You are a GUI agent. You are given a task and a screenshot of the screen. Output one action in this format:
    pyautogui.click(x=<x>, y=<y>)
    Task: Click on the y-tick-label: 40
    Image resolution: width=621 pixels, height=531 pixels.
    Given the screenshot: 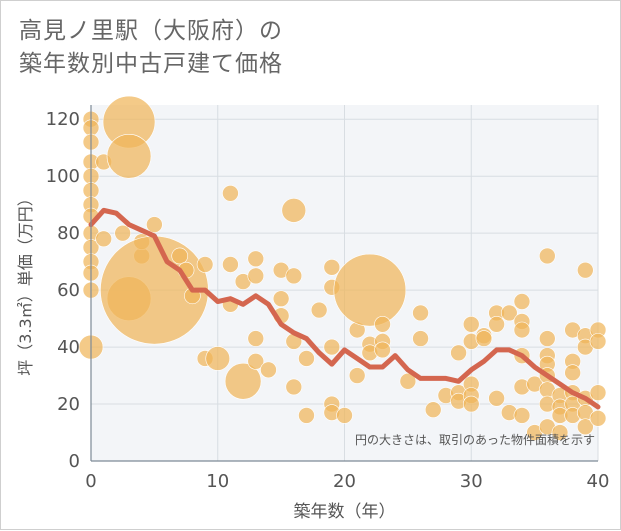 What is the action you would take?
    pyautogui.click(x=68, y=347)
    